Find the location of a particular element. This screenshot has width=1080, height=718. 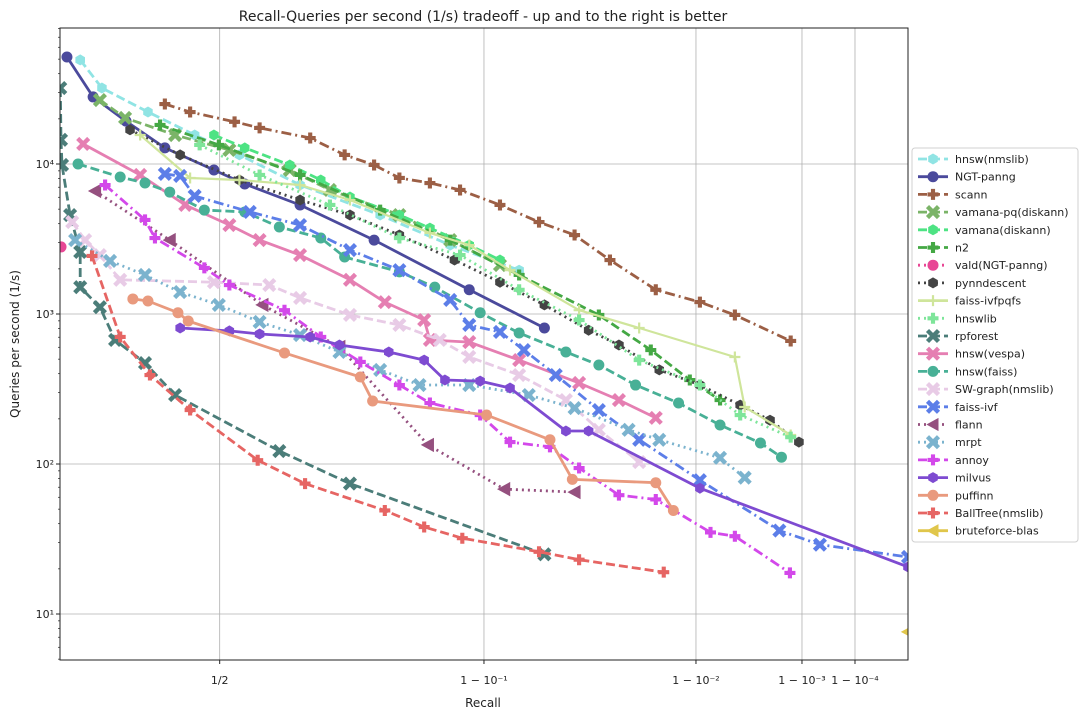

legend-item-annoy: annoy is located at coordinates (953, 460).